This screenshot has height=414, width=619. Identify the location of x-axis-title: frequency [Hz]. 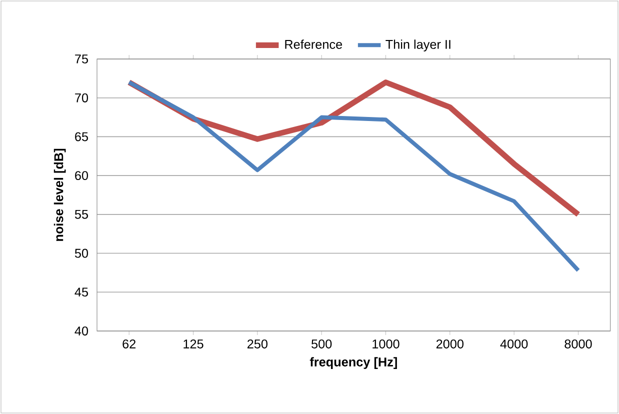
(353, 363).